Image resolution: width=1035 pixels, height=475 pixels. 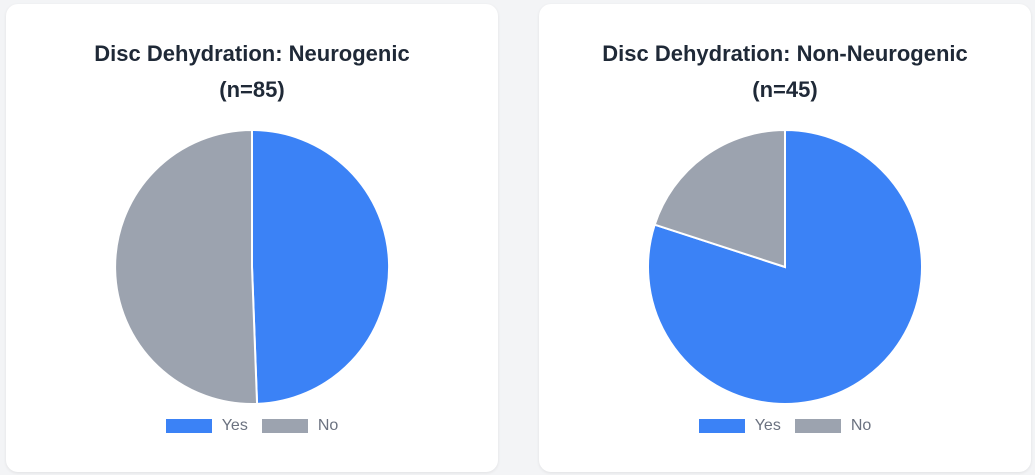 What do you see at coordinates (321, 266) in the screenshot?
I see `pie-slice-yes` at bounding box center [321, 266].